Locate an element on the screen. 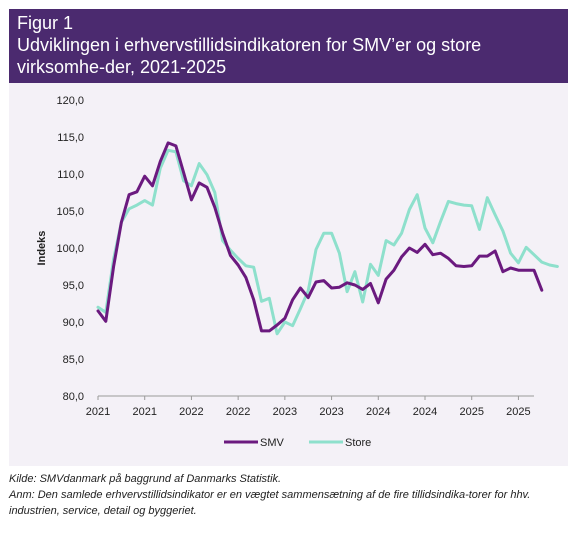 The width and height of the screenshot is (576, 541). legend: SMV Store is located at coordinates (297, 443).